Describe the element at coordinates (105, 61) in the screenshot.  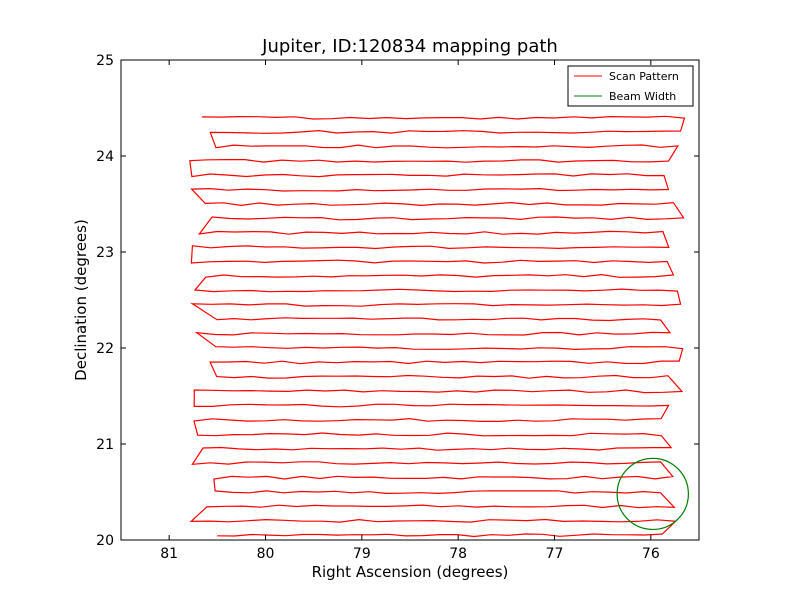
I see `y-tick-label: 25` at that location.